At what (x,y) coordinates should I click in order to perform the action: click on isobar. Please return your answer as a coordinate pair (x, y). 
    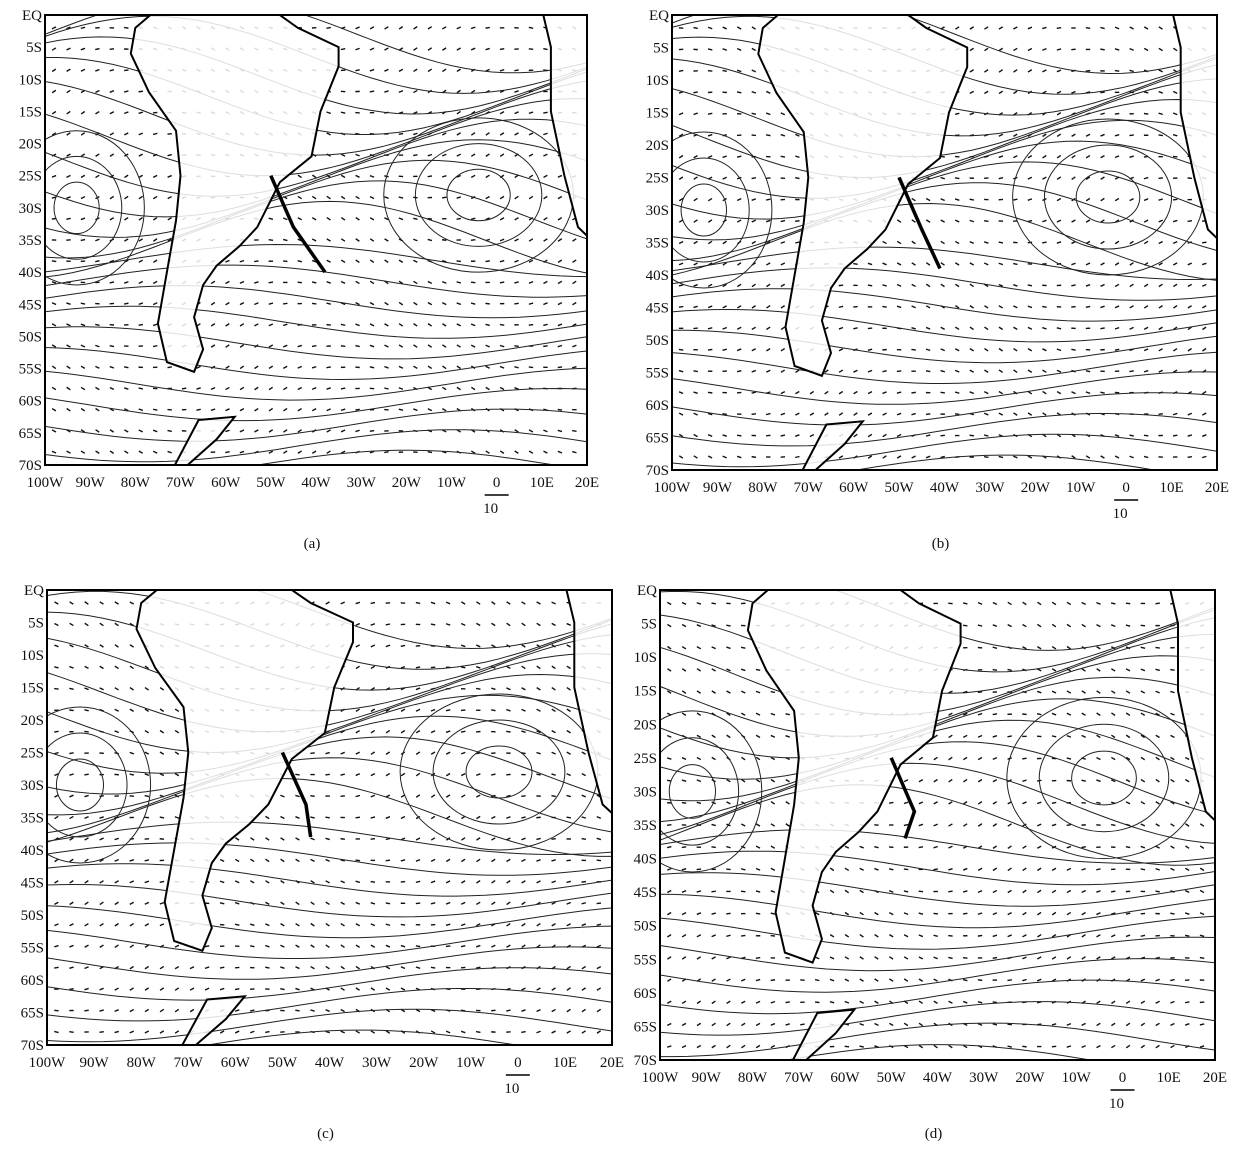
    Looking at the image, I should click on (1104, 777).